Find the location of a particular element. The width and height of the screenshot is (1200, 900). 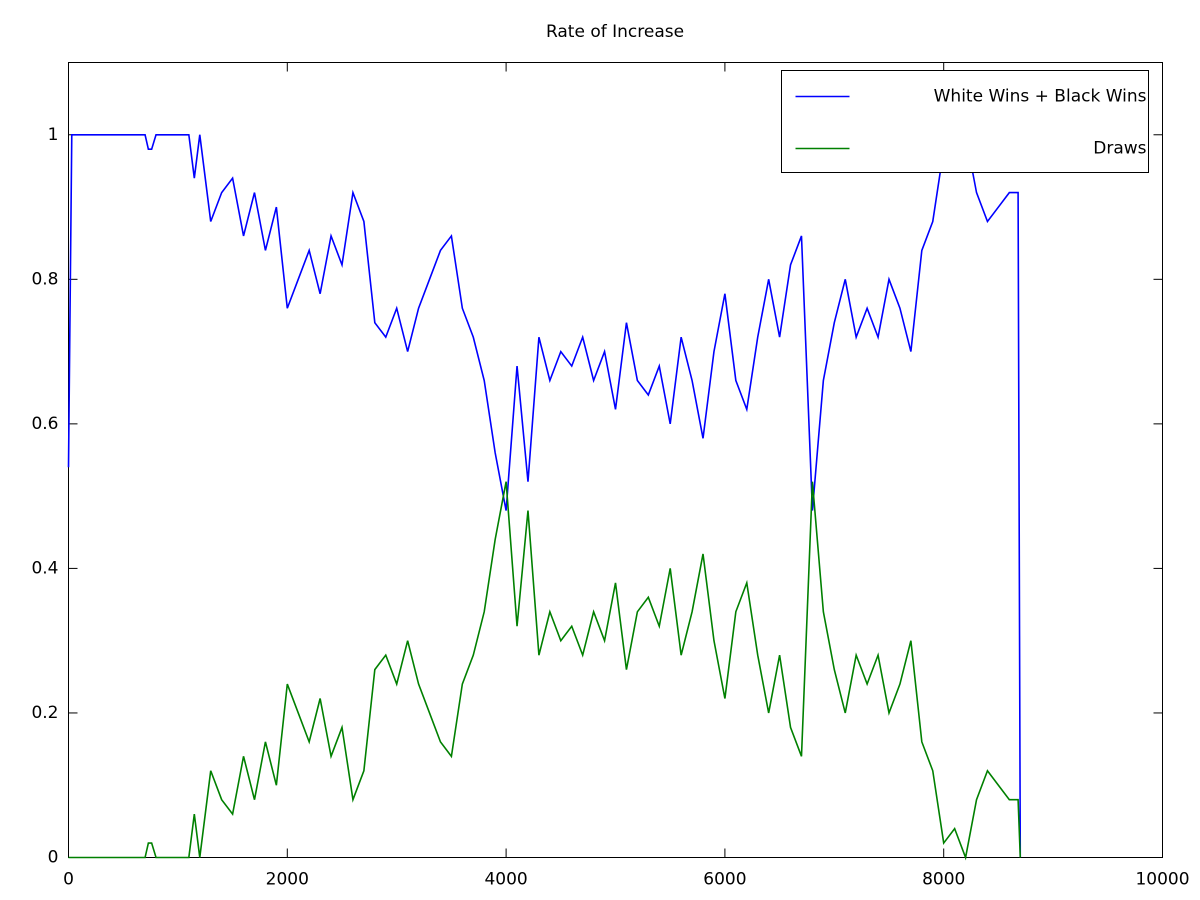

legend-label: White Wins + Black Wins is located at coordinates (1040, 97).